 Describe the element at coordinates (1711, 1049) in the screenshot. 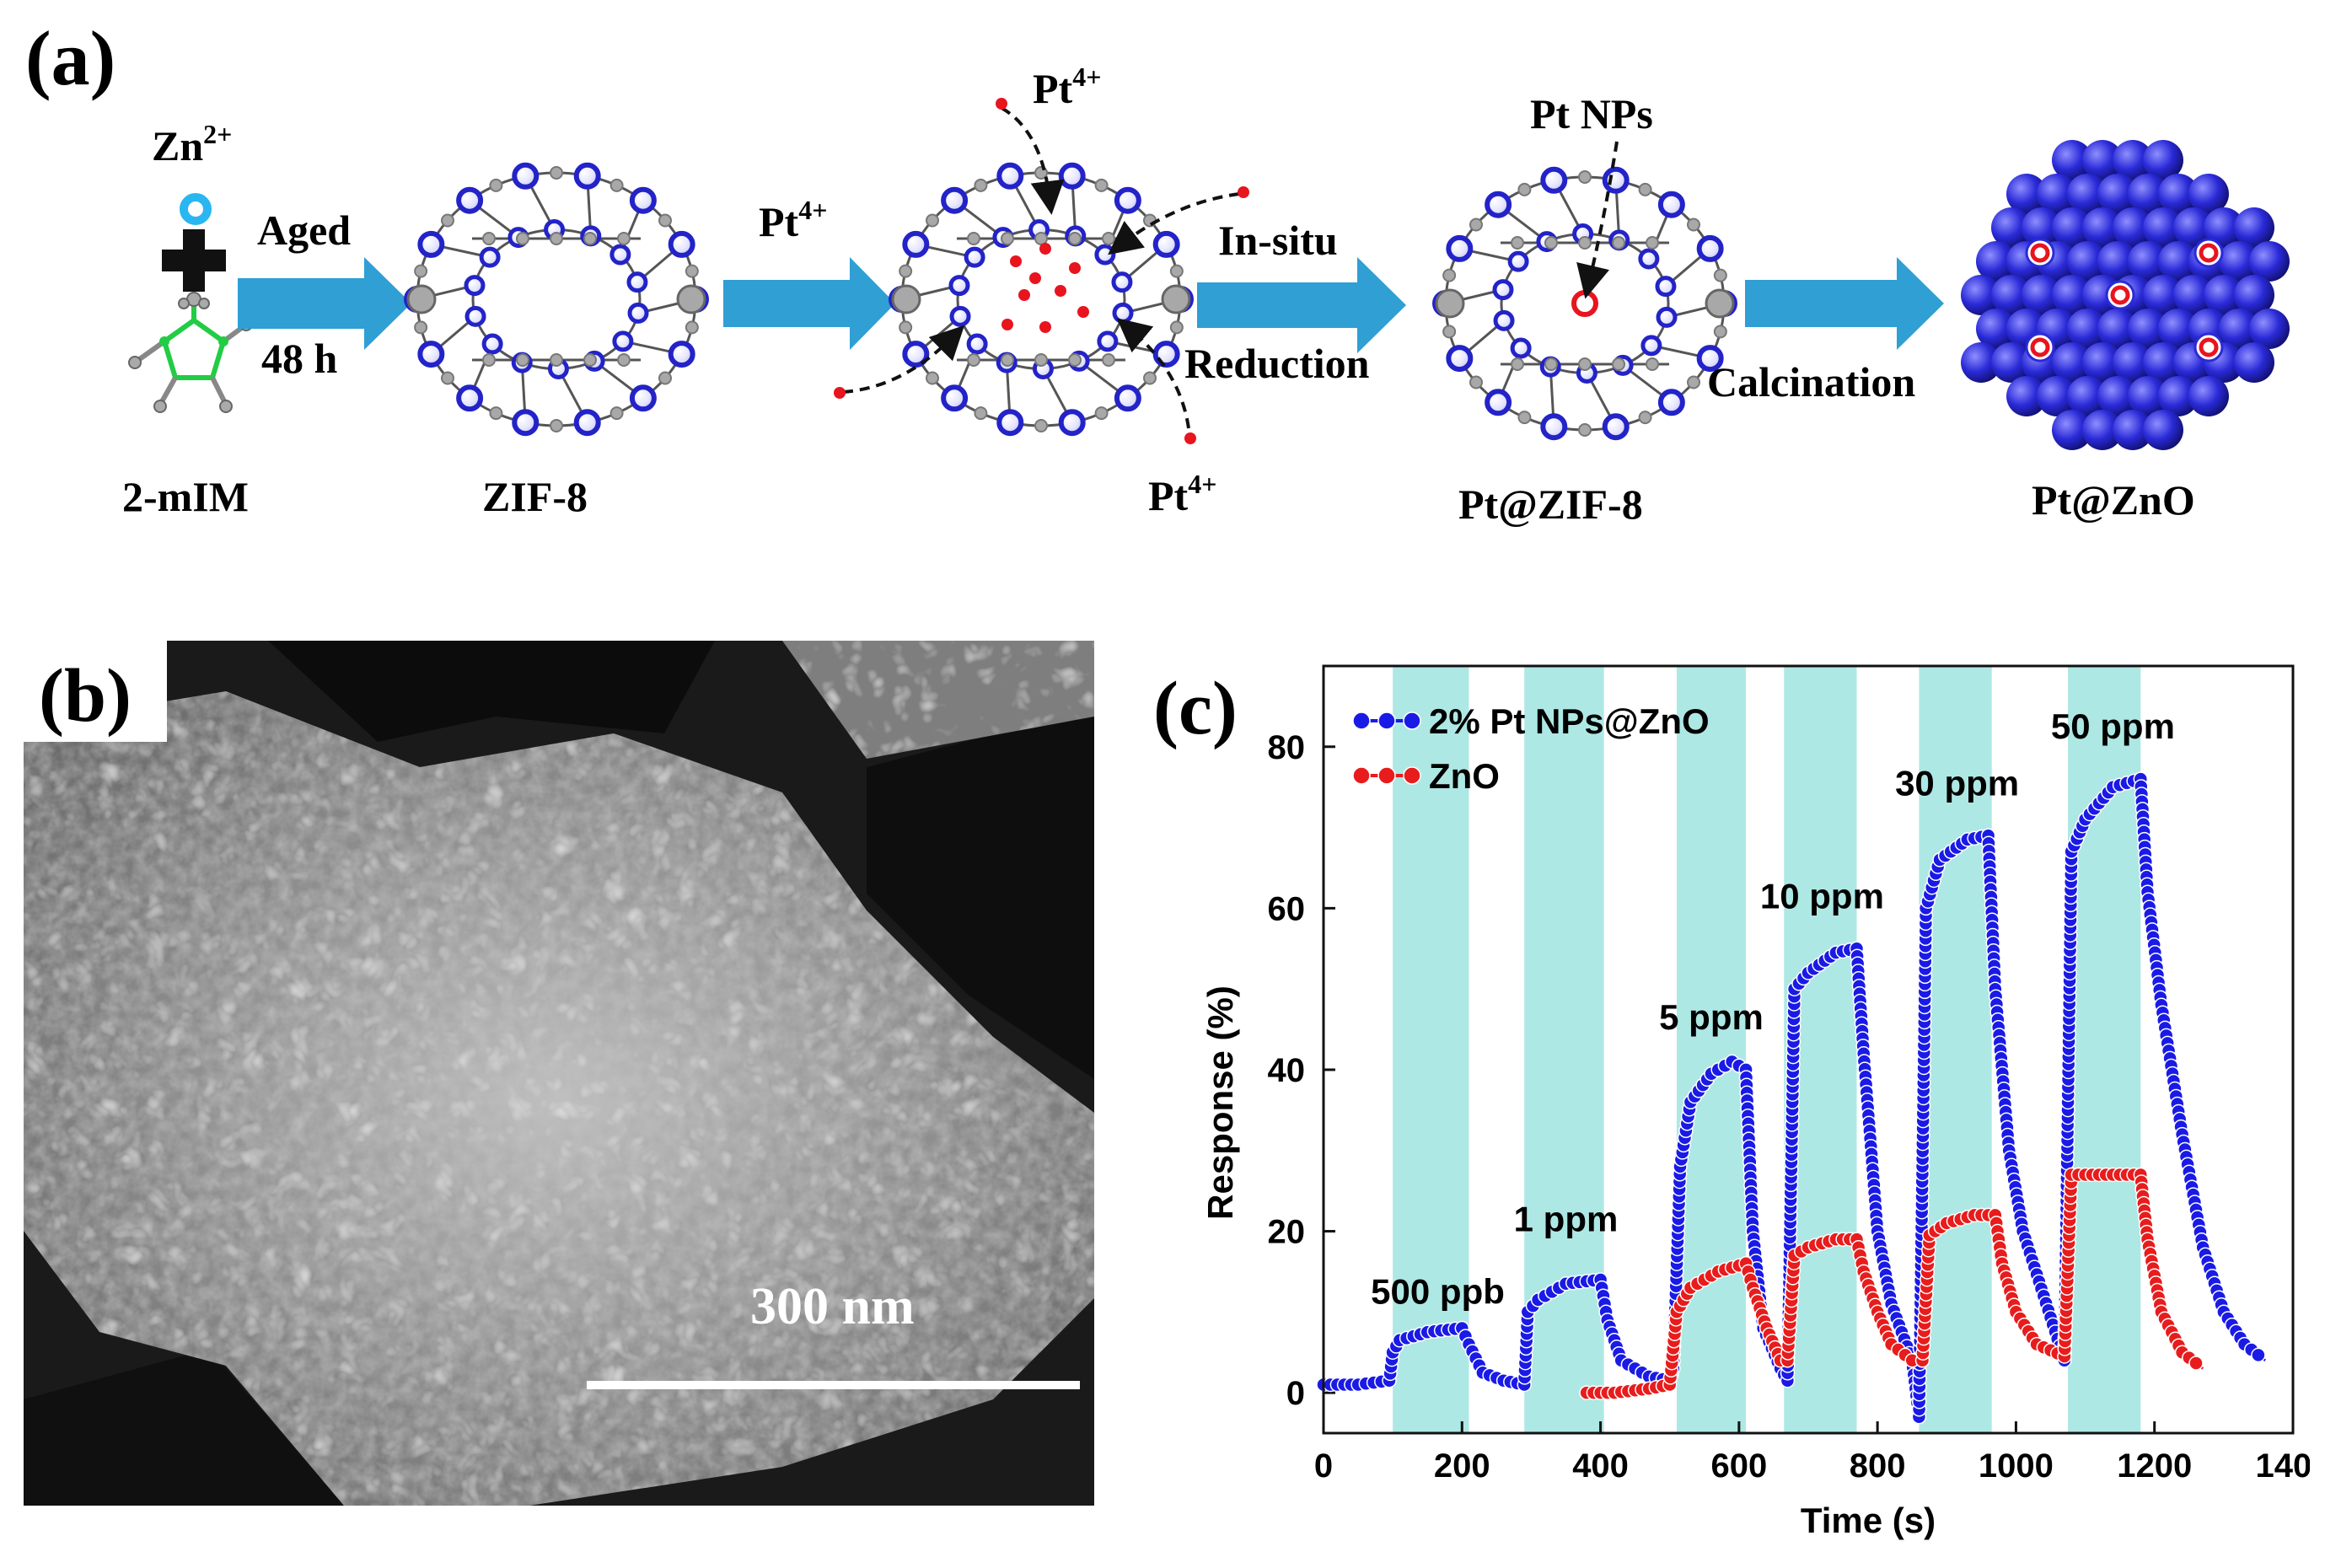

I see `exposure-band` at that location.